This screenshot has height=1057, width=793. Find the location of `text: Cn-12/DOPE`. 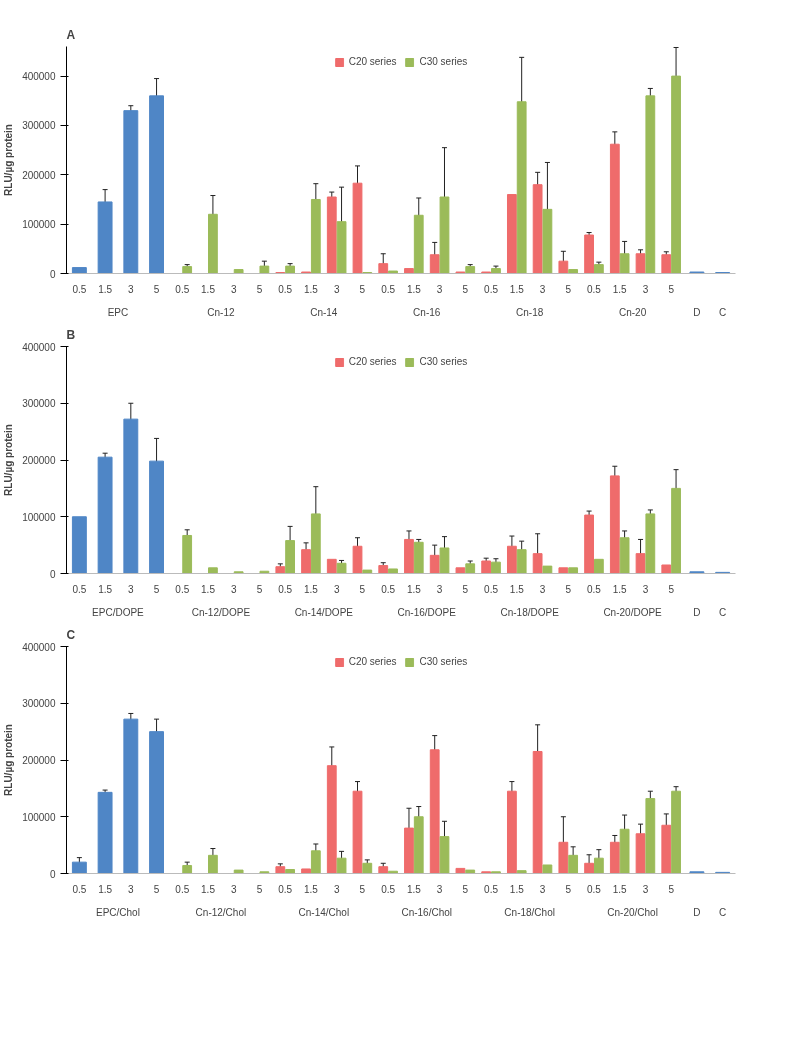

text: Cn-12/DOPE is located at coordinates (221, 612).